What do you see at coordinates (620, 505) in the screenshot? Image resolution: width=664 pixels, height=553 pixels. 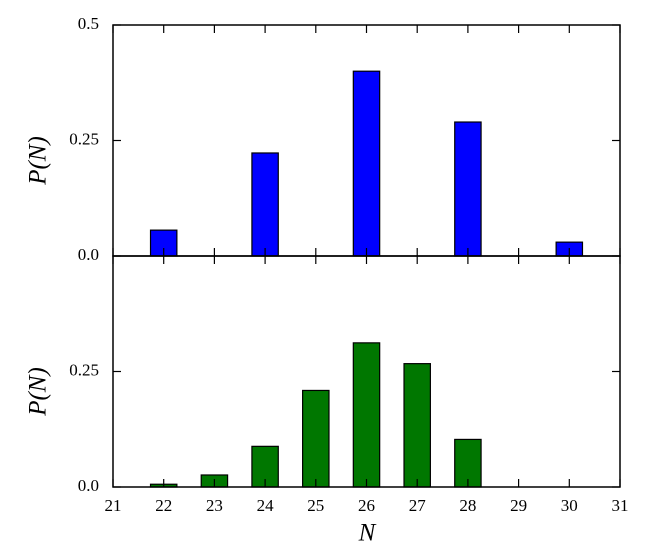 I see `x-tick-label: 31` at bounding box center [620, 505].